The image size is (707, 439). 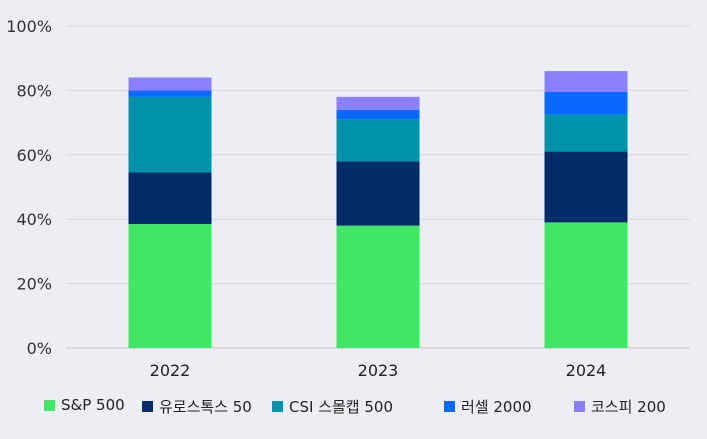 What do you see at coordinates (93, 405) in the screenshot?
I see `legend-label: S&P 500` at bounding box center [93, 405].